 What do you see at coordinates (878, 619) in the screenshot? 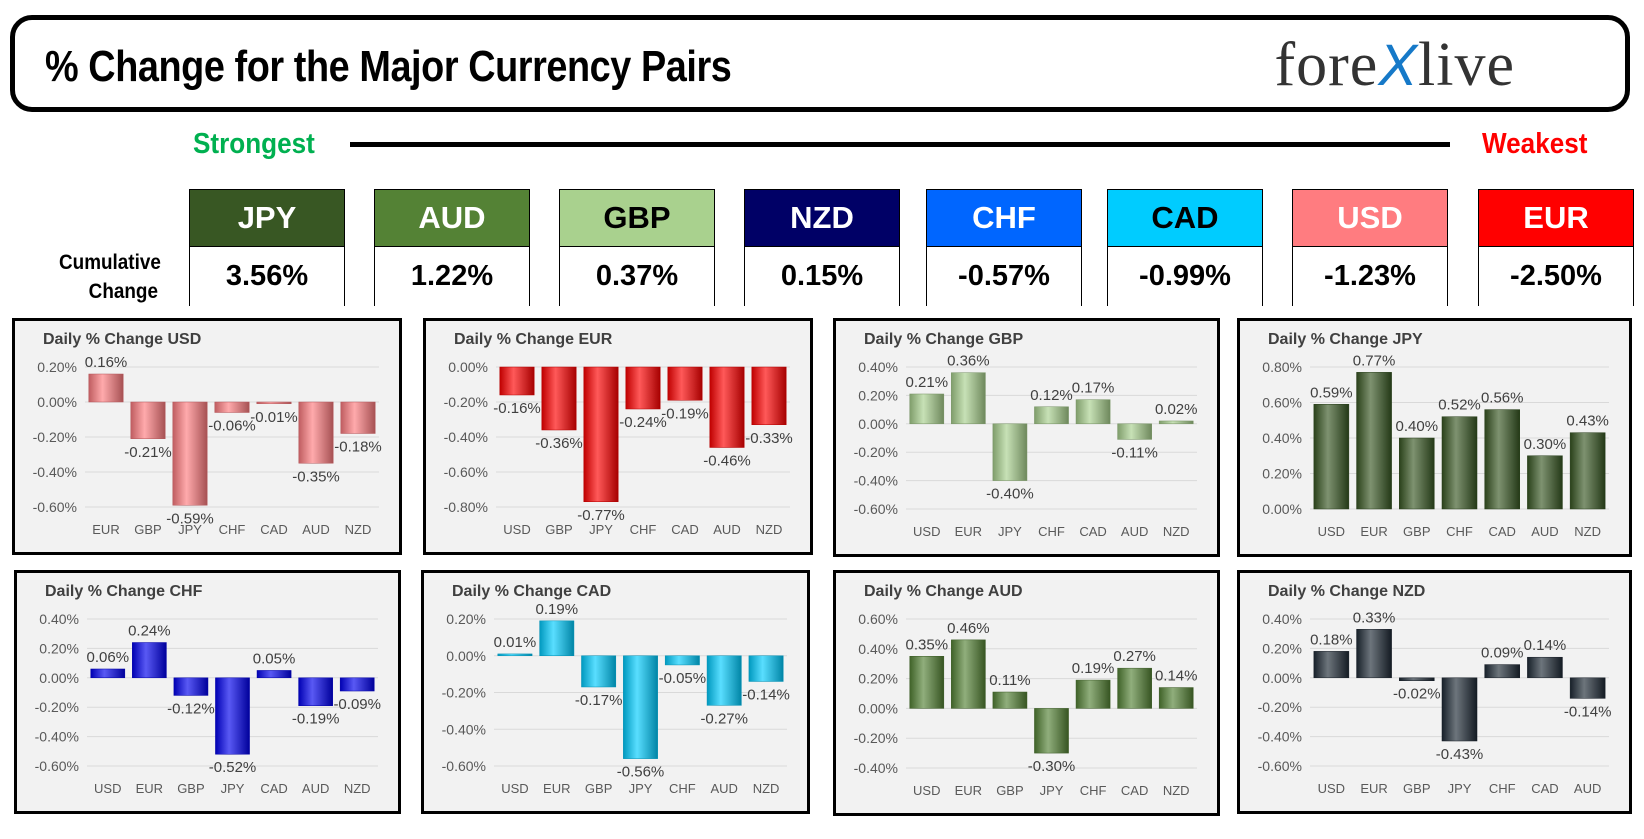
I see `y-tick-label: 0.60%` at bounding box center [878, 619].